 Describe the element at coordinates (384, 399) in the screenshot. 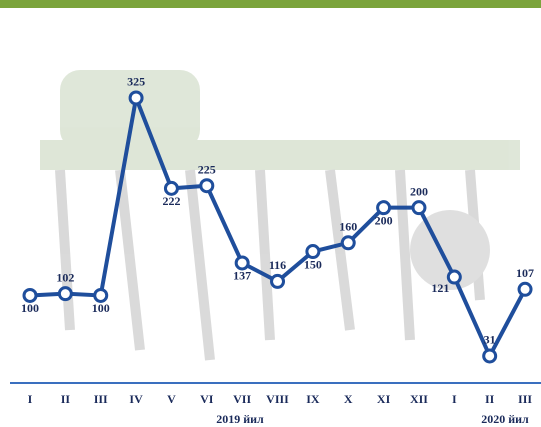

I see `x-tick-label: XI` at that location.